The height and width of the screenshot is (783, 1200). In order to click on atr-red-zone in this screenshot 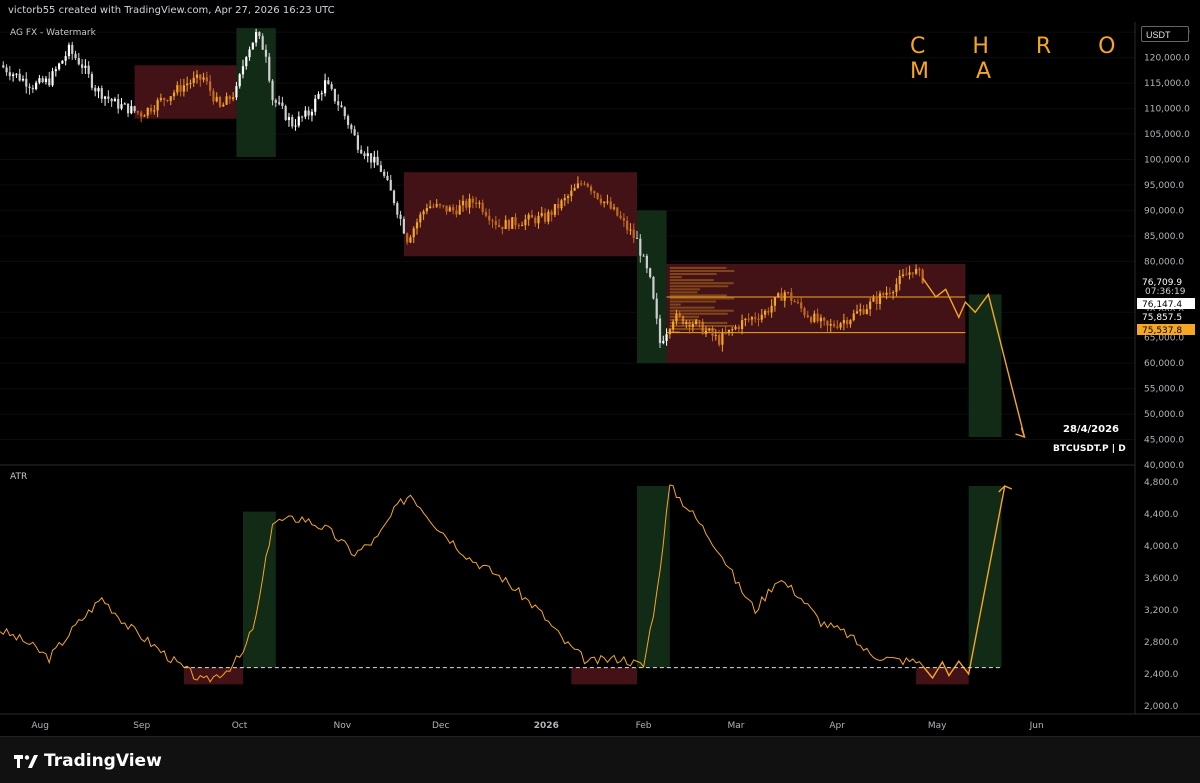, I will do `click(604, 676)`.